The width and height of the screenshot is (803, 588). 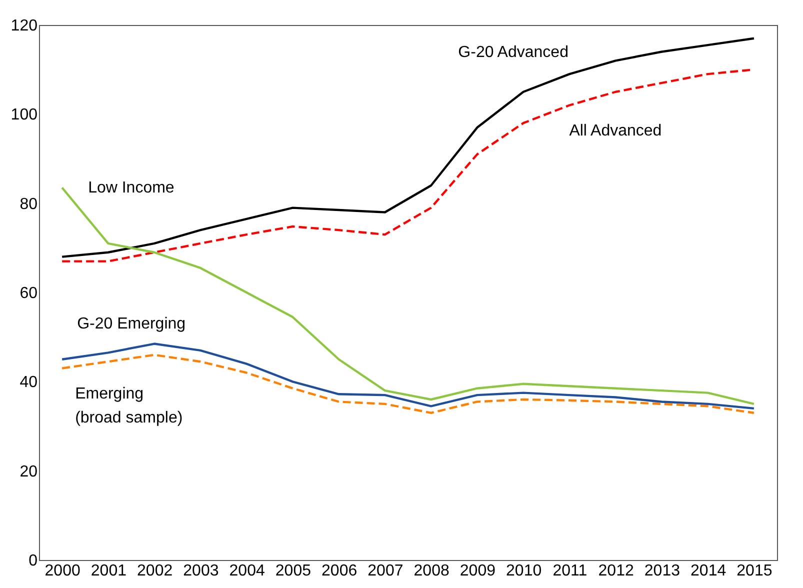 What do you see at coordinates (24, 115) in the screenshot?
I see `y-tick-label: 100` at bounding box center [24, 115].